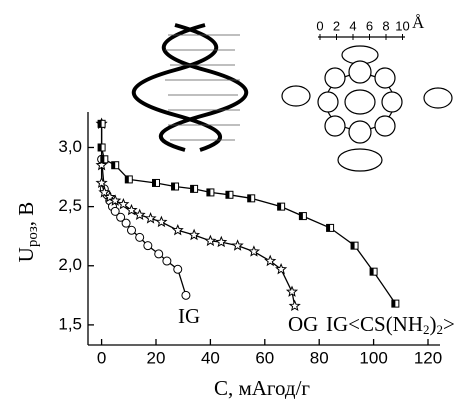  What do you see at coordinates (369, 25) in the screenshot?
I see `inset-scale-label: 6` at bounding box center [369, 25].